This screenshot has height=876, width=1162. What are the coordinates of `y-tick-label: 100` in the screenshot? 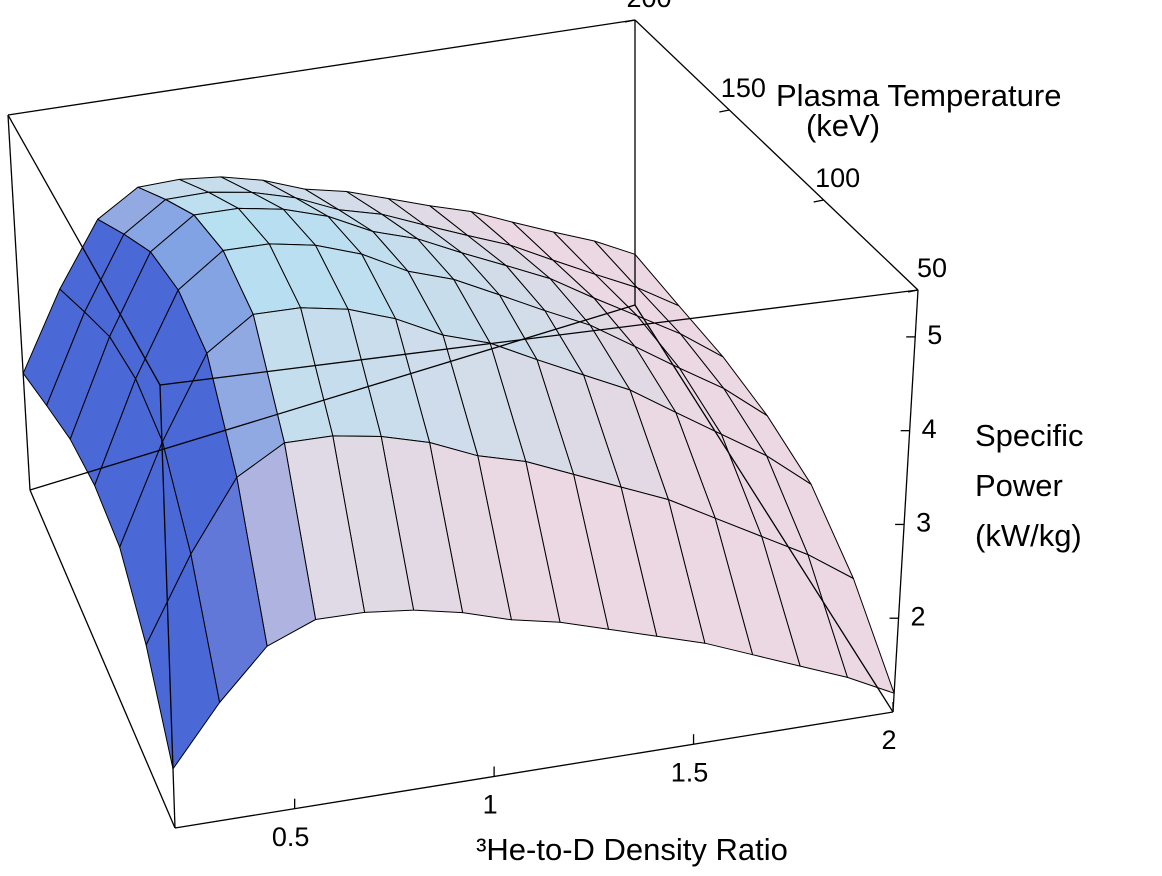 It's located at (837, 178).